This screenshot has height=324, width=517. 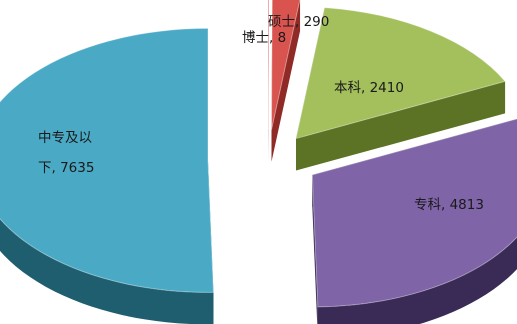 I want to click on data-label-secondary-below-line1: 中专及以, so click(x=65, y=138).